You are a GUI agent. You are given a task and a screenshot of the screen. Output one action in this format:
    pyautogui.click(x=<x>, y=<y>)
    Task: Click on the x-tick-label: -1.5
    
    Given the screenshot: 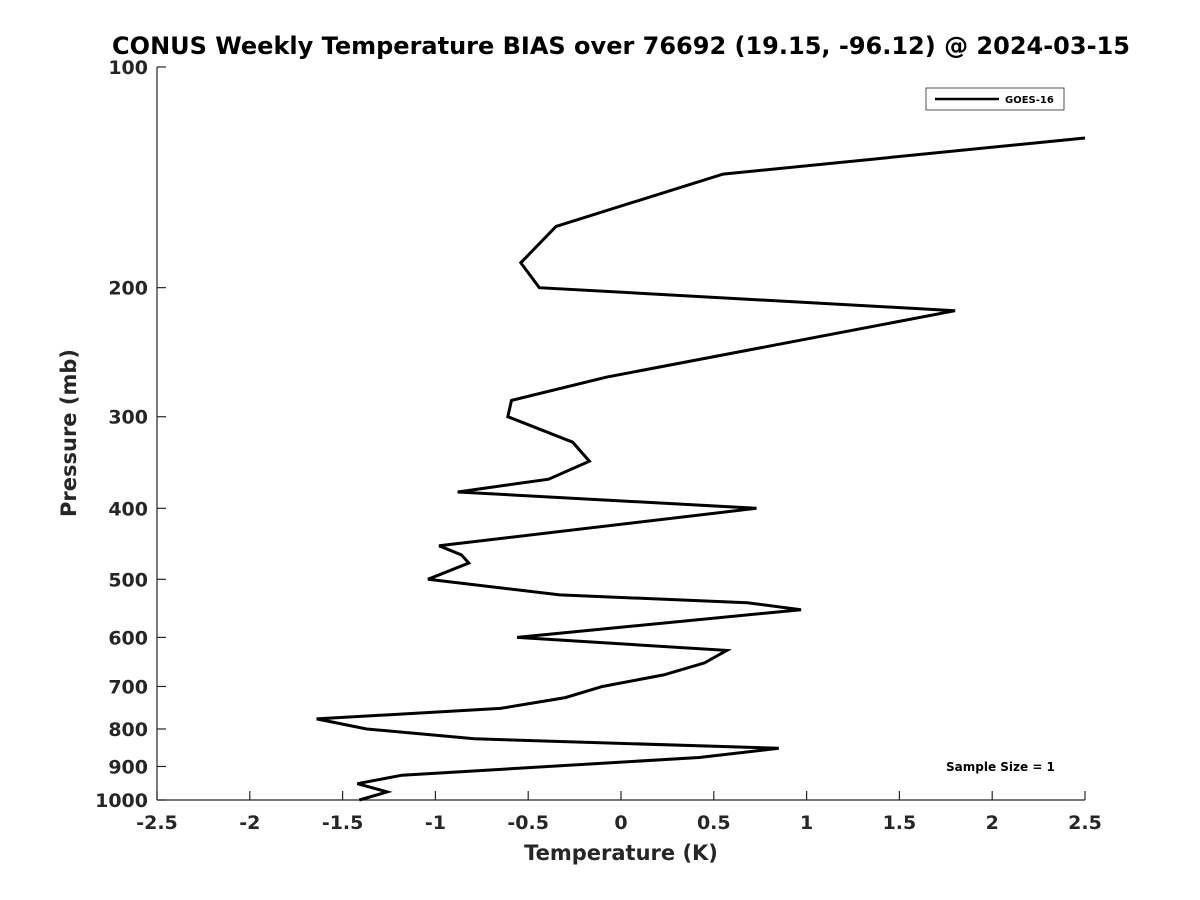 What is the action you would take?
    pyautogui.click(x=343, y=823)
    